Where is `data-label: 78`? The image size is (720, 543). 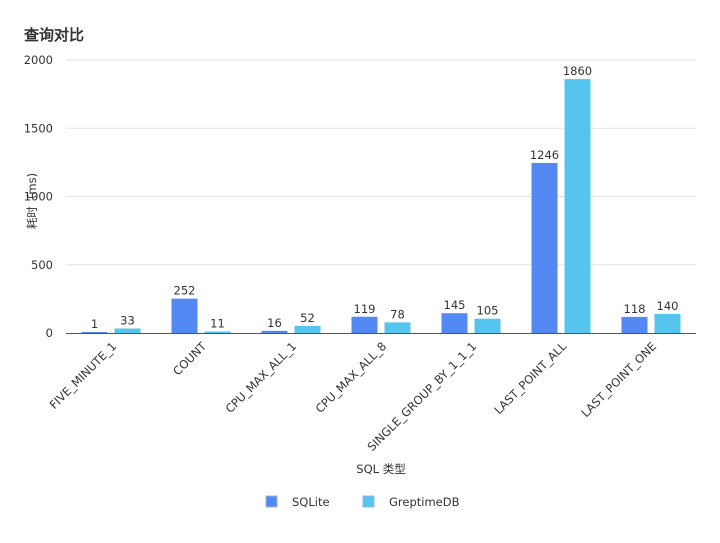
data-label: 78 is located at coordinates (397, 314).